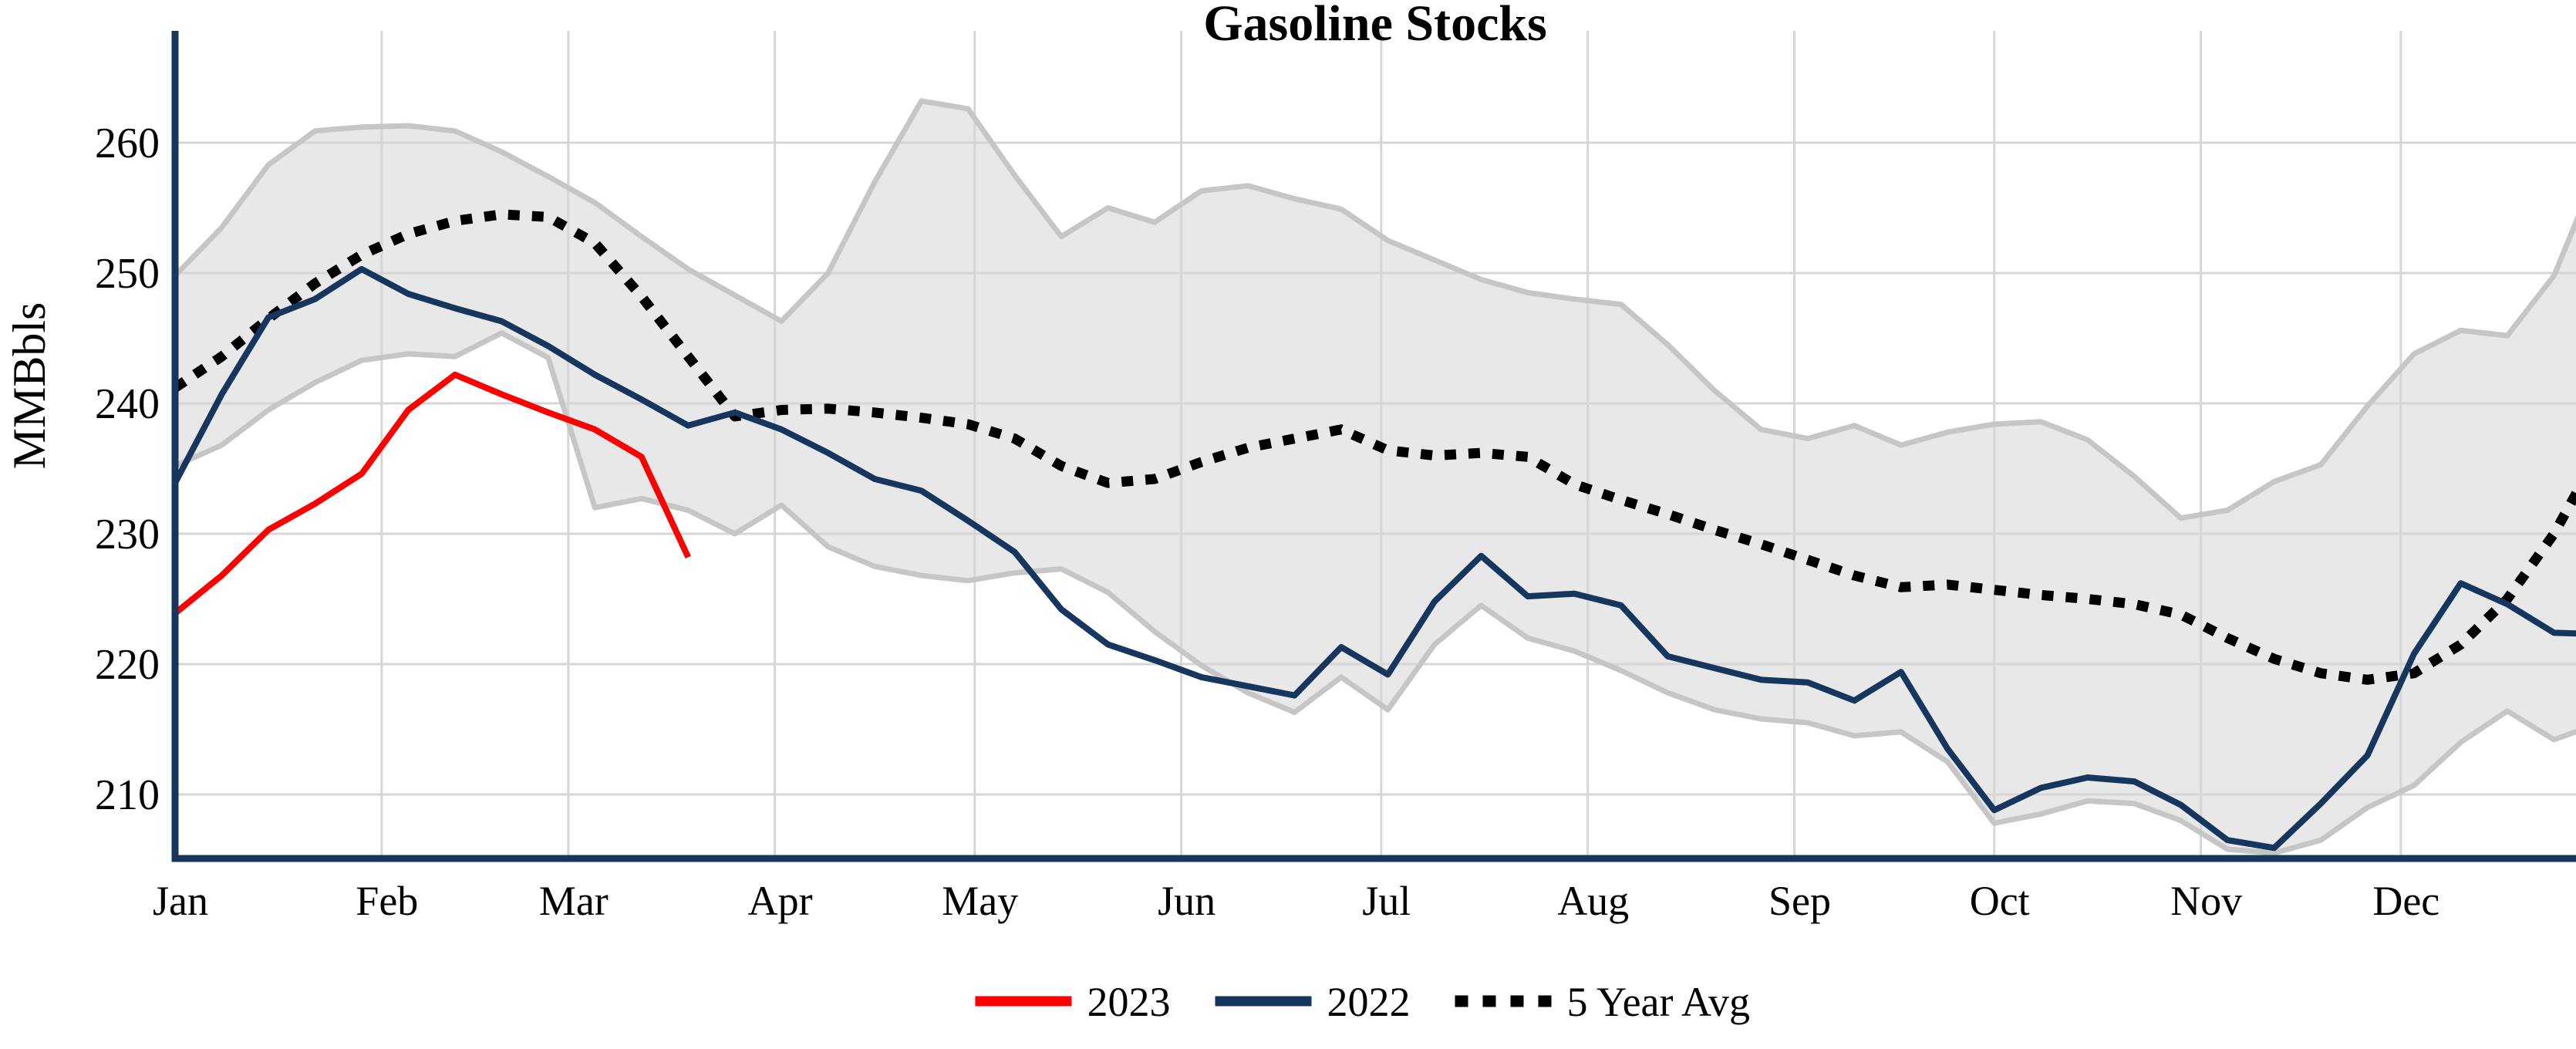  What do you see at coordinates (1129, 1002) in the screenshot?
I see `legend-label-2023: 2023` at bounding box center [1129, 1002].